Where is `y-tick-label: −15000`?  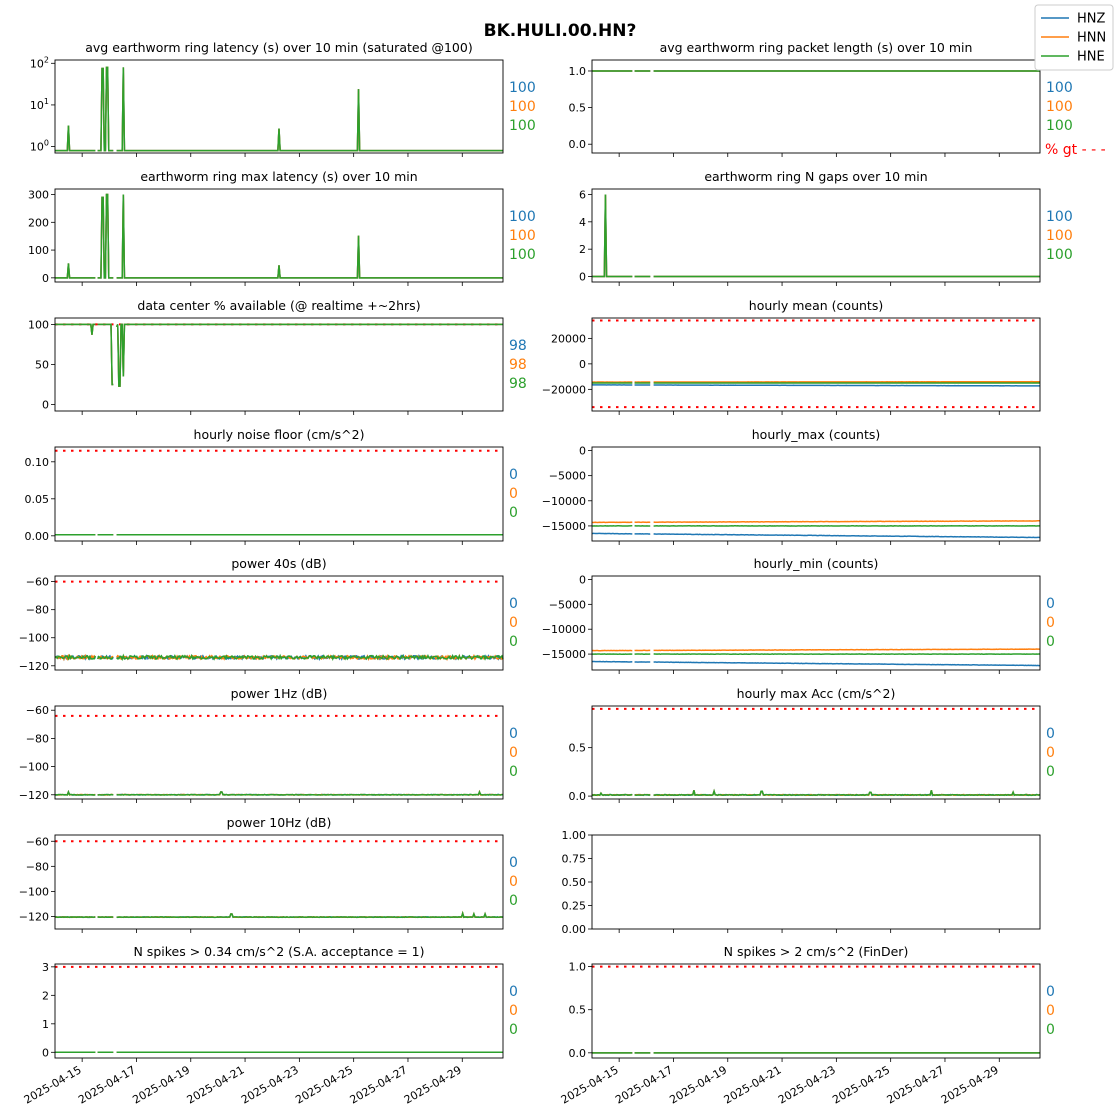
y-tick-label: −15000 is located at coordinates (564, 654).